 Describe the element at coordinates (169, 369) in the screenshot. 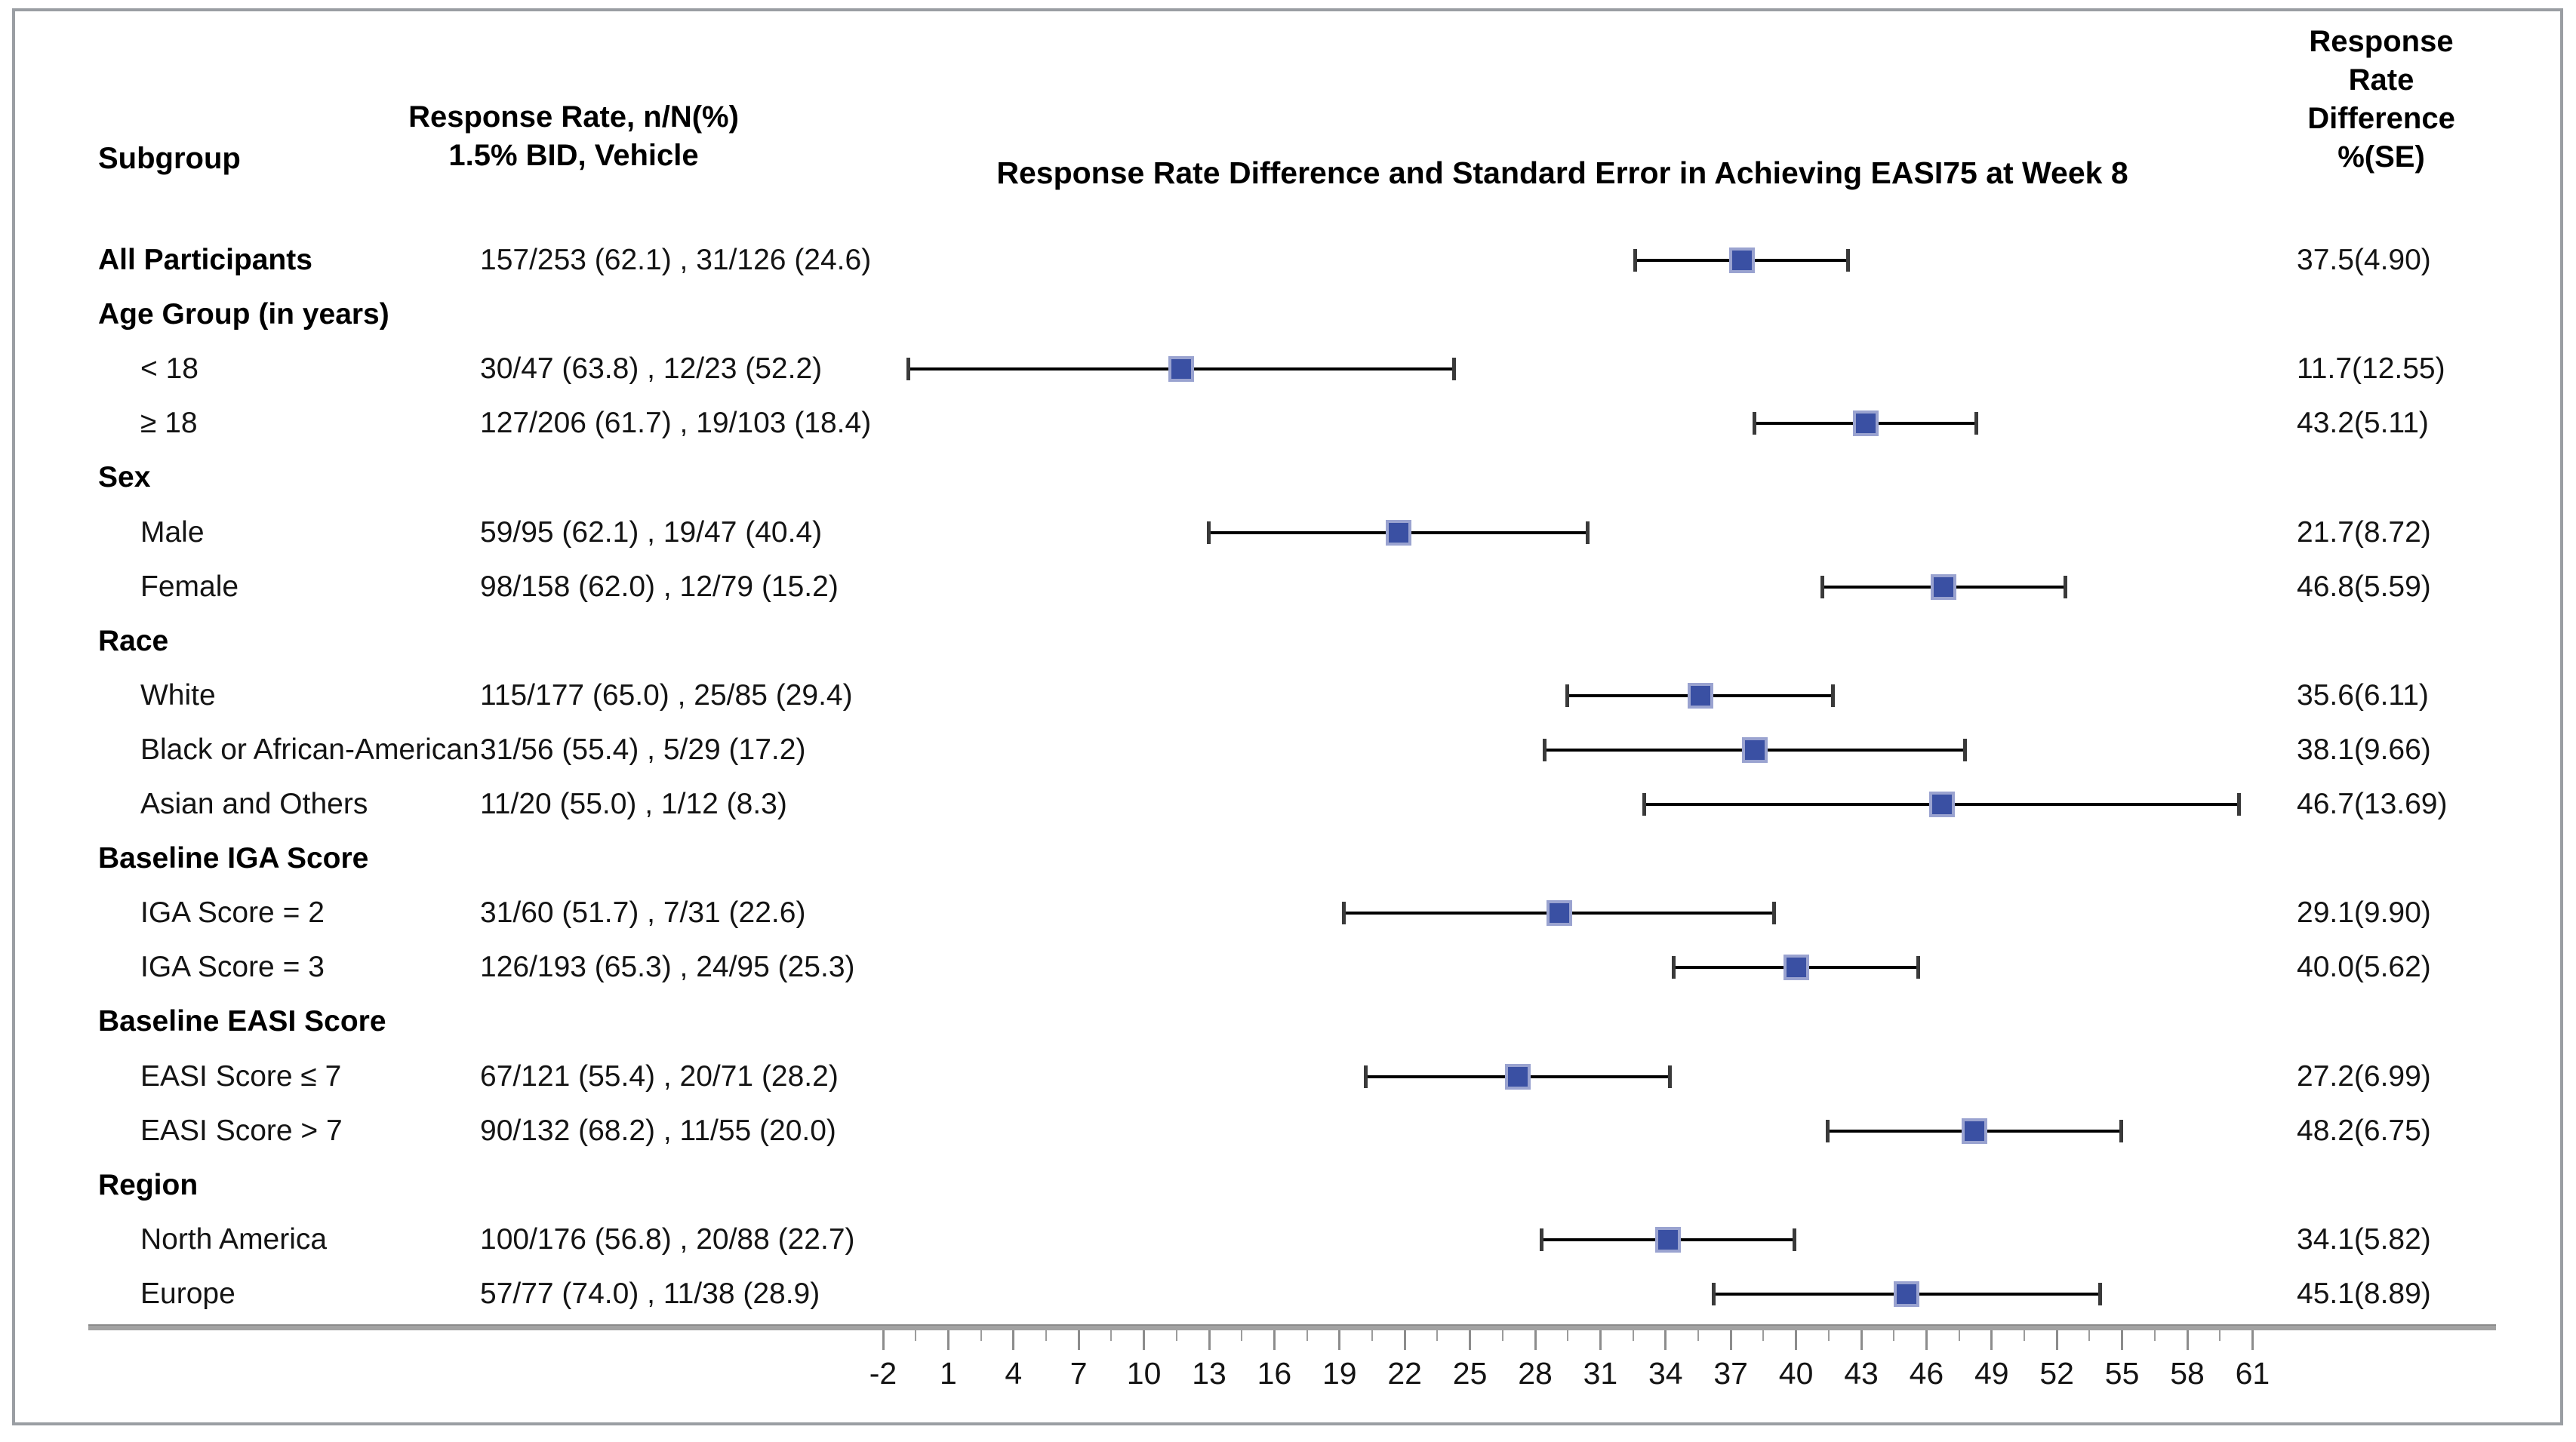

I see `subgroup-label: < 18` at that location.